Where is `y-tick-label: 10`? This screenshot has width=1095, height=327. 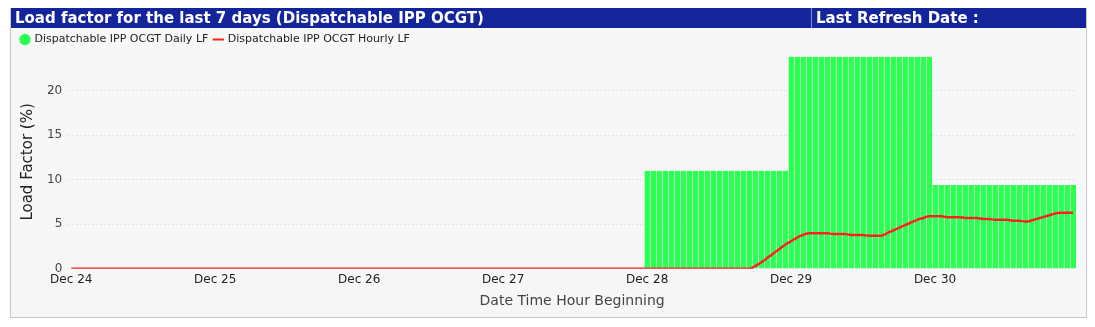
y-tick-label: 10 is located at coordinates (54, 178).